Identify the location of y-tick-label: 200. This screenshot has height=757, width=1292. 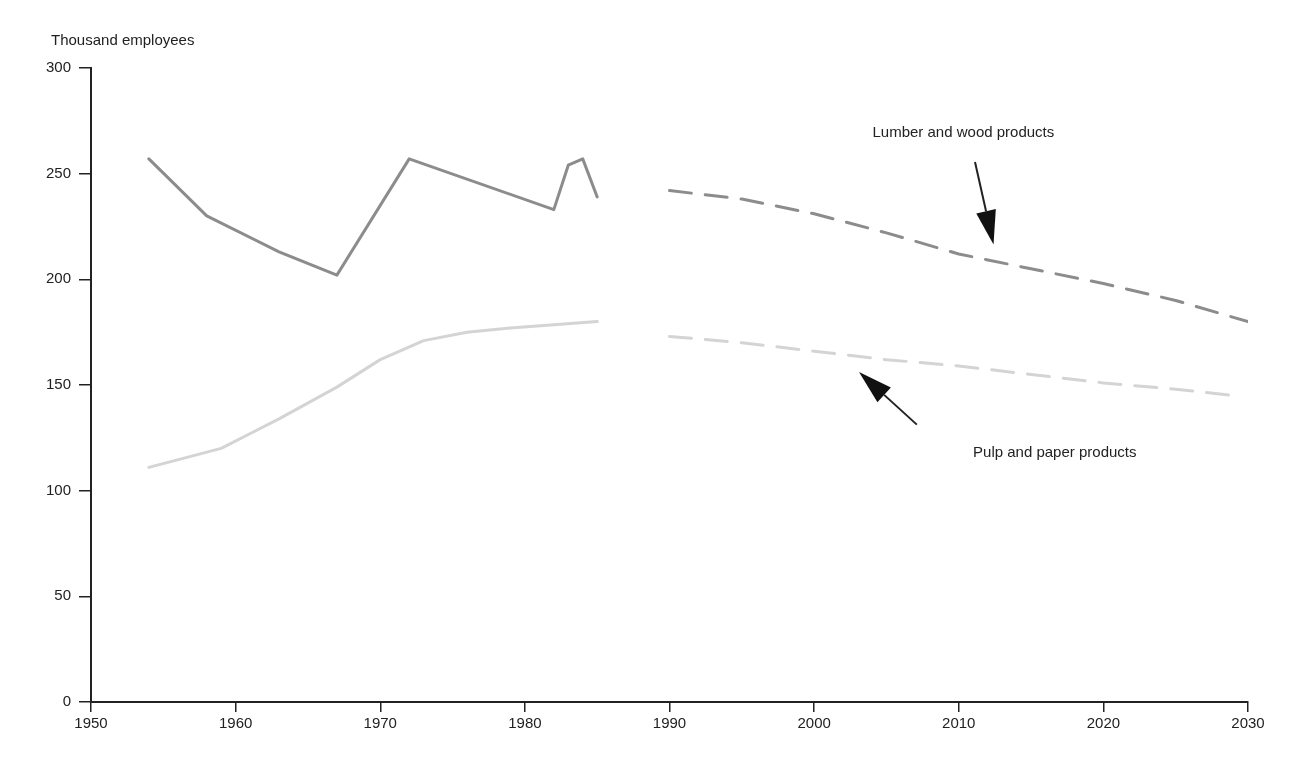
(59, 278).